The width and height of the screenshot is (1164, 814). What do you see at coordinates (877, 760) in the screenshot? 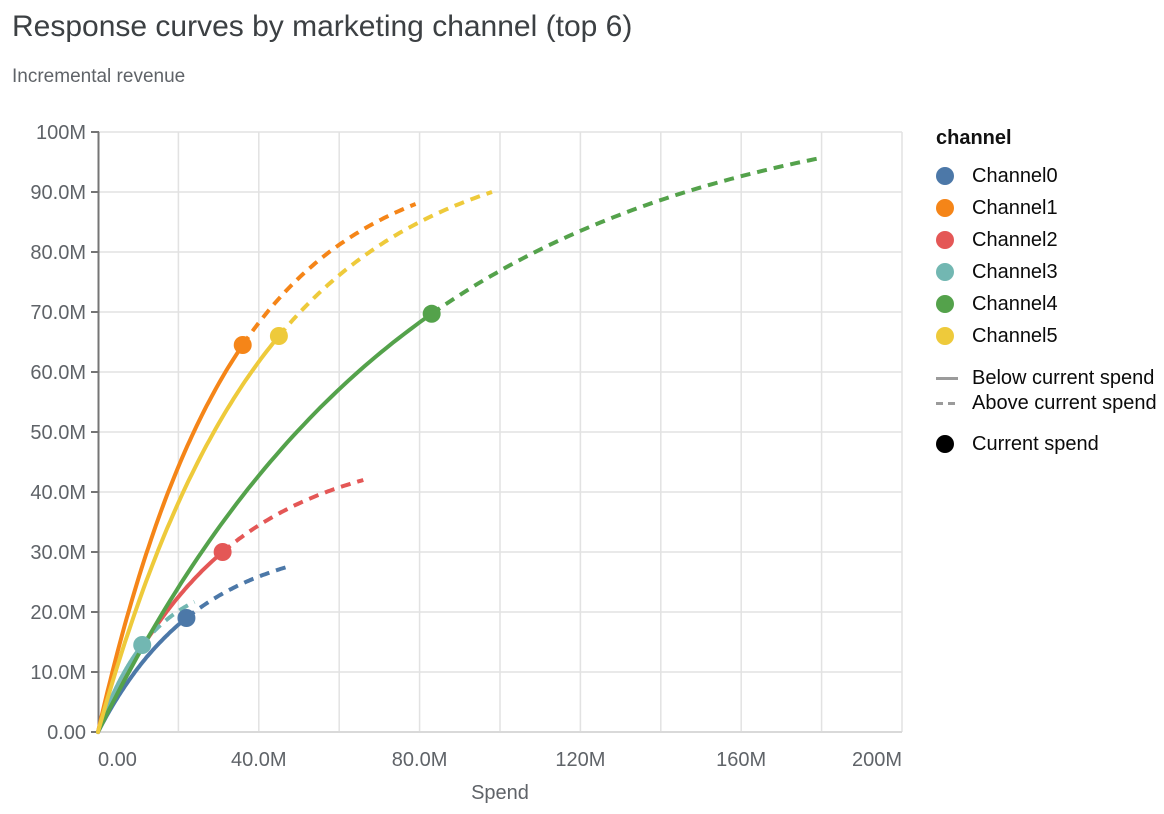
I see `x-tick-label: 200M` at bounding box center [877, 760].